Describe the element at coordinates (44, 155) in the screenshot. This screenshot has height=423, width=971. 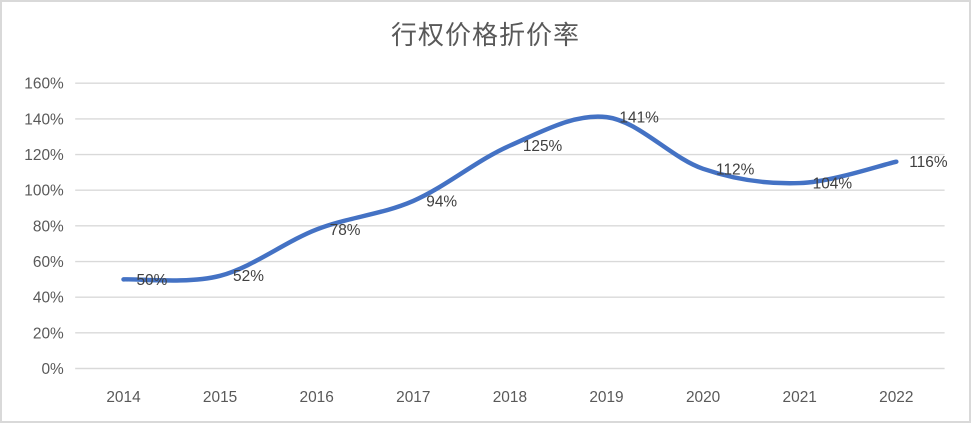
I see `y-axis-tick-label: 120%` at that location.